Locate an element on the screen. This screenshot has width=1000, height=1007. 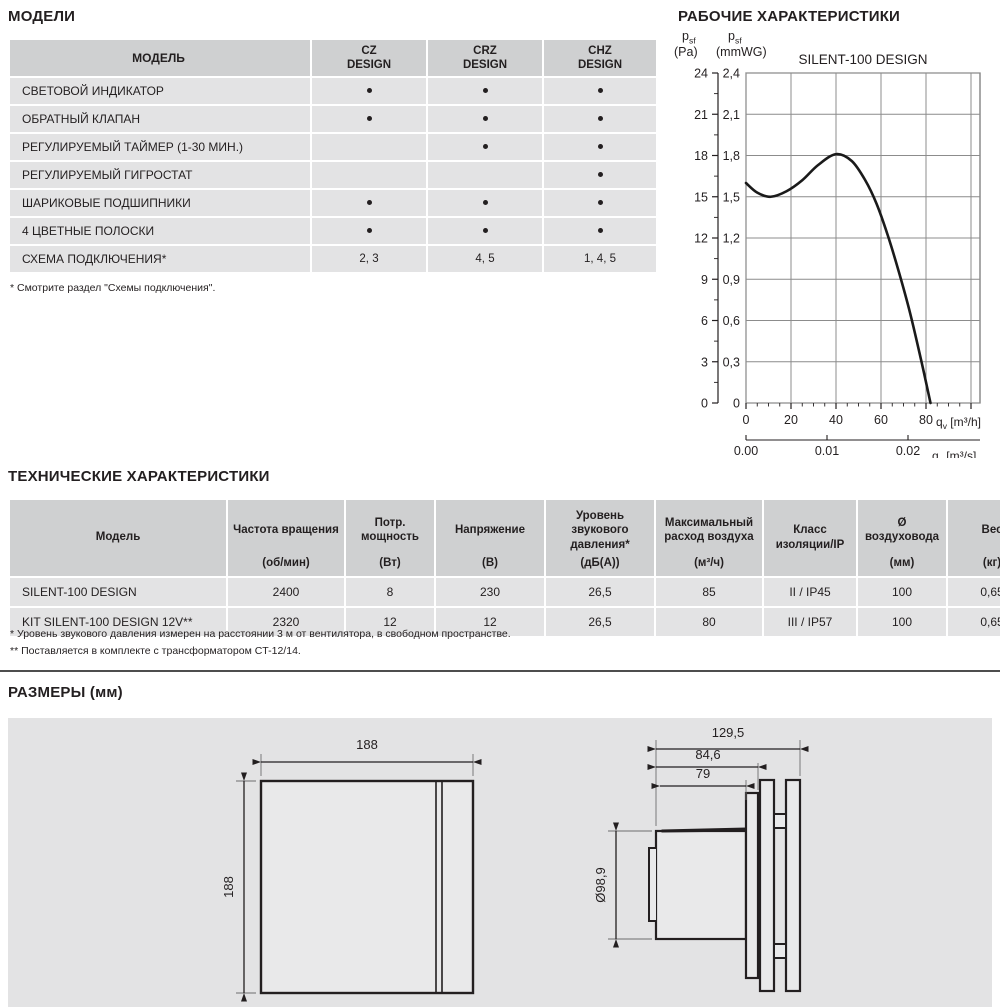
tech-header-cell: Класс изоляции/IP is located at coordinates (810, 538).